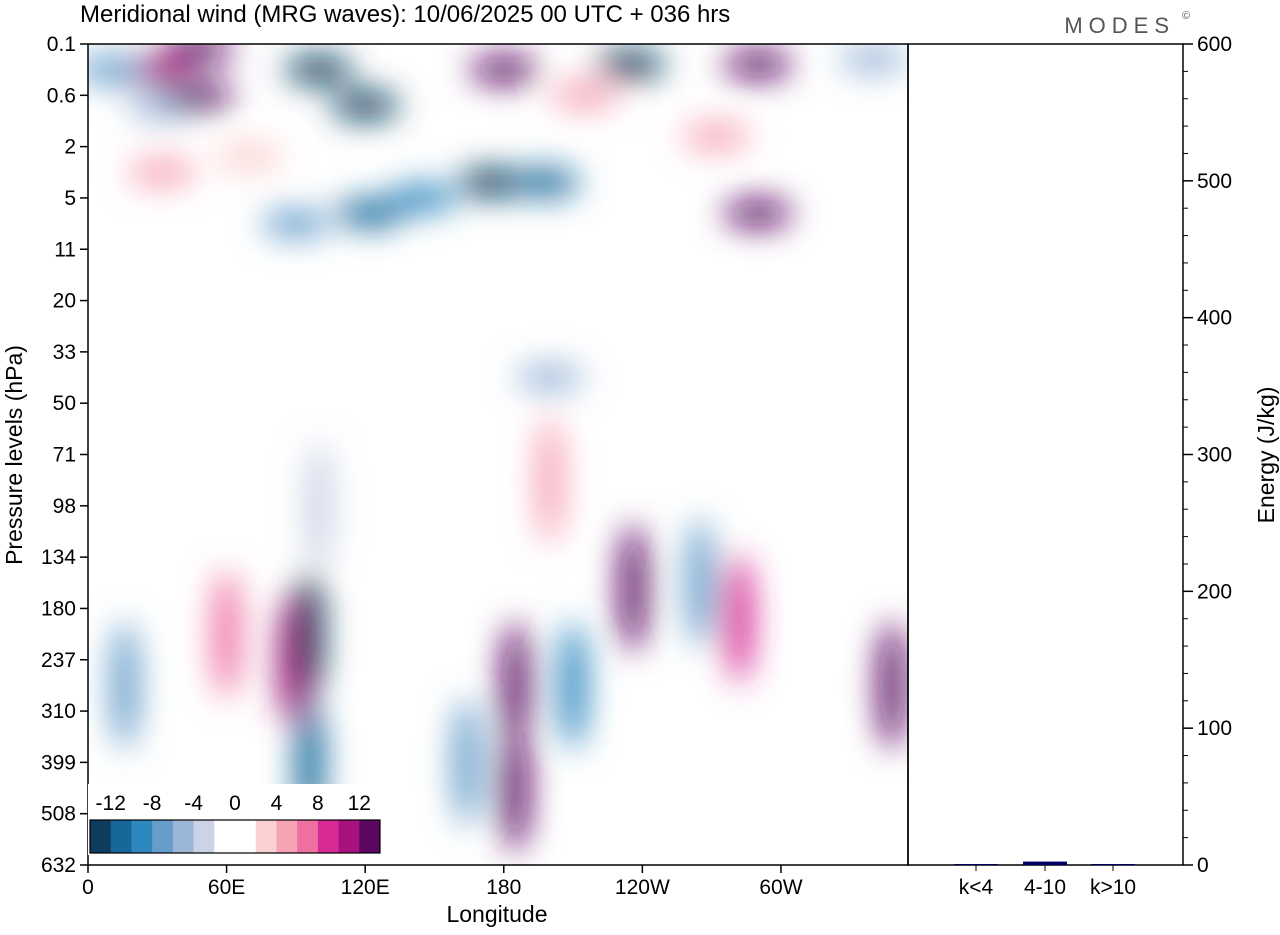 Image resolution: width=1280 pixels, height=935 pixels. I want to click on energy-tick-label: 300, so click(1214, 455).